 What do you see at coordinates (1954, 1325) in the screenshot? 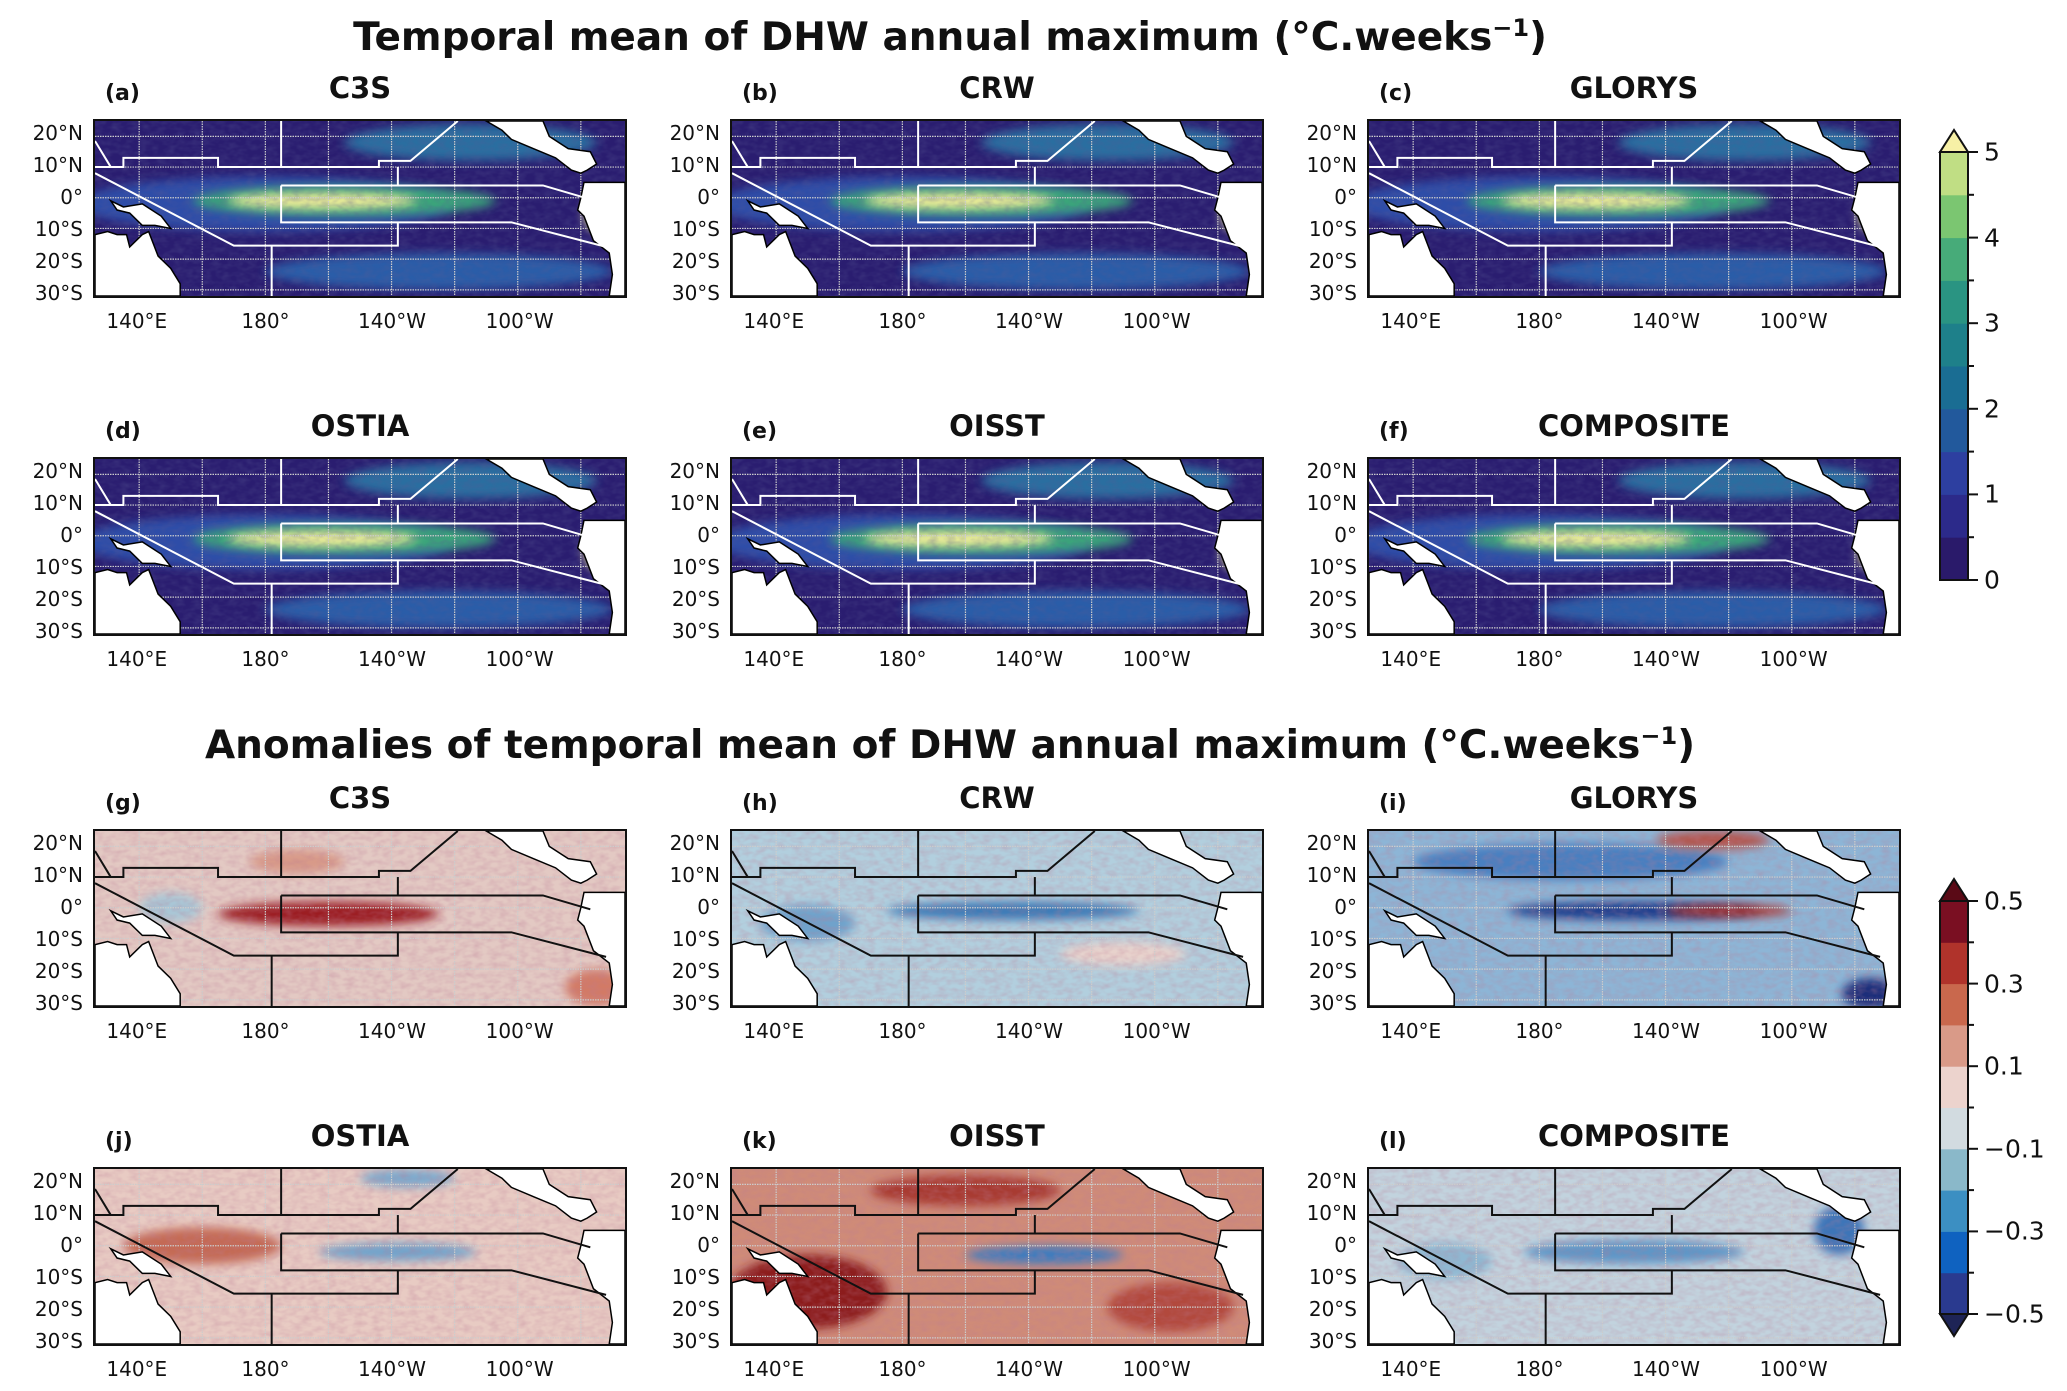
I see `colorbar-extend-min` at bounding box center [1954, 1325].